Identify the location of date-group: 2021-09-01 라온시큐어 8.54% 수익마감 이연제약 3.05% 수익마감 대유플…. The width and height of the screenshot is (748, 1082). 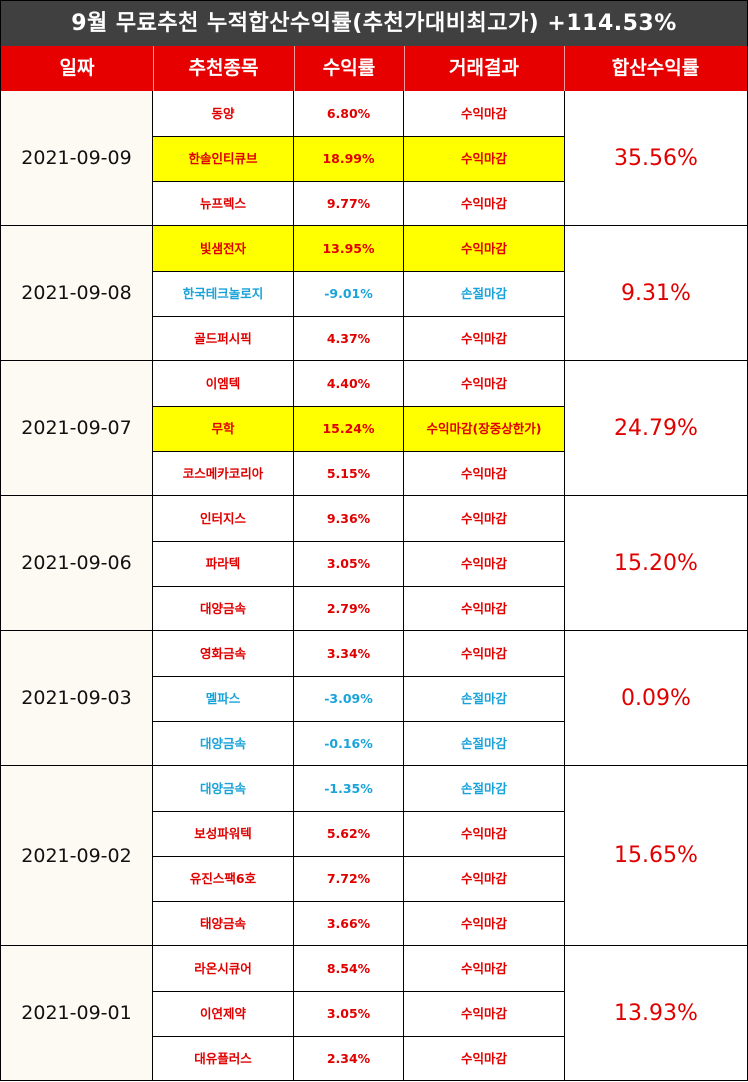
(374, 1013).